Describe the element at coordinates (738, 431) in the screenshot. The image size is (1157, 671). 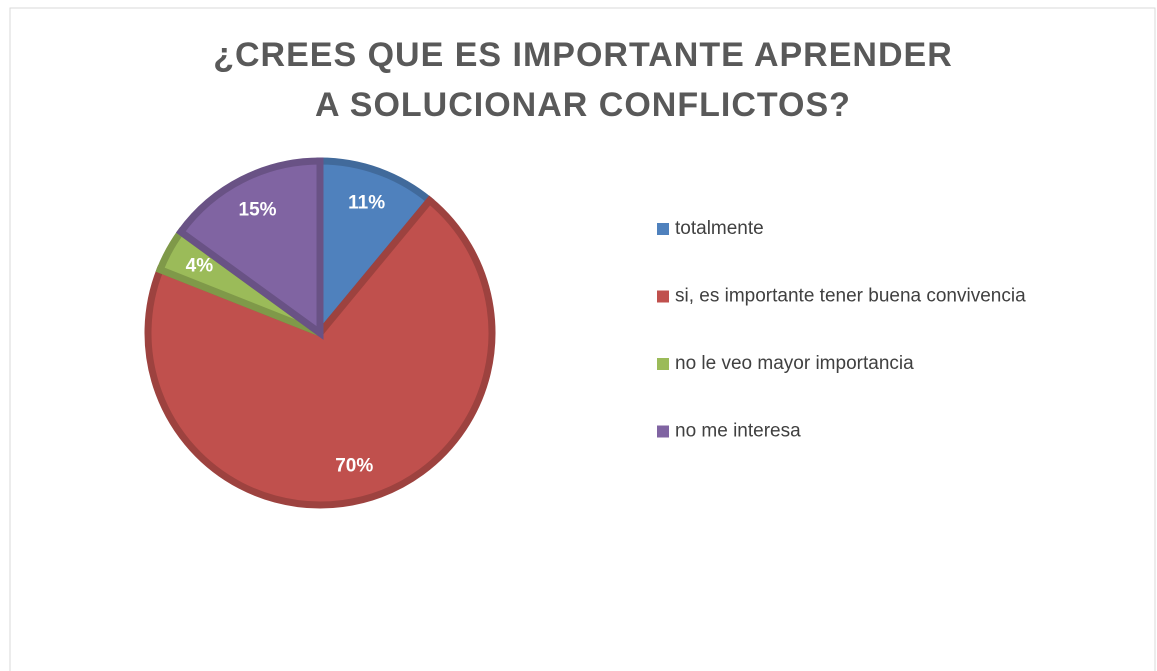
I see `legend-label: no me interesa` at that location.